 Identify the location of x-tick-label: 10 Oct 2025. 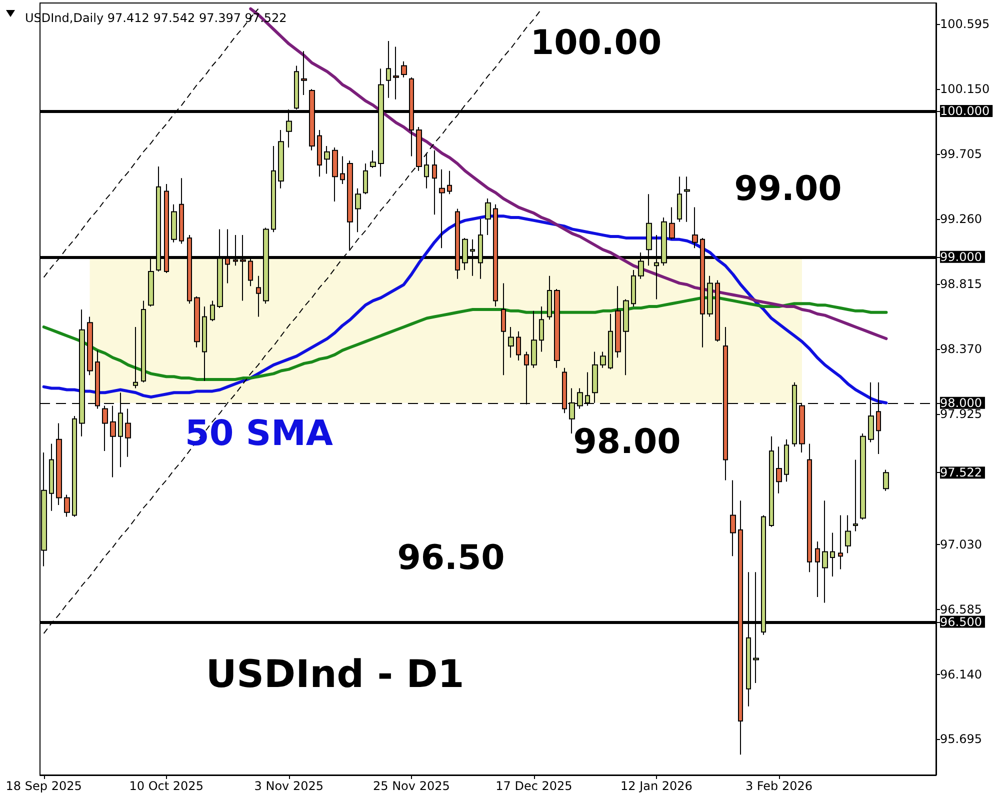
(166, 786).